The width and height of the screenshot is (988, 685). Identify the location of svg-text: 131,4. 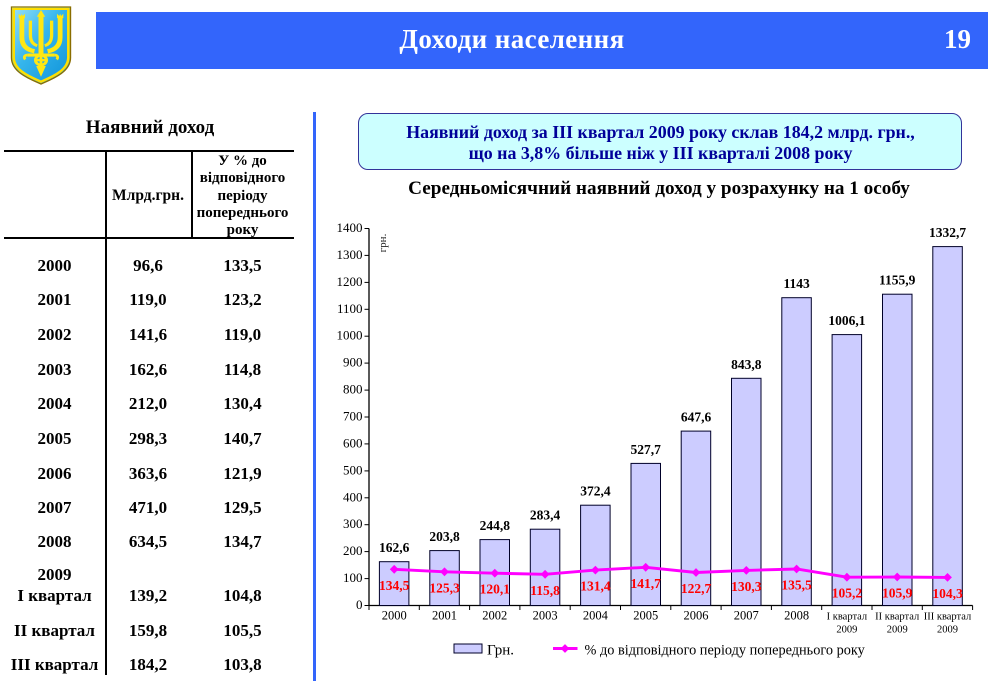
(595, 586).